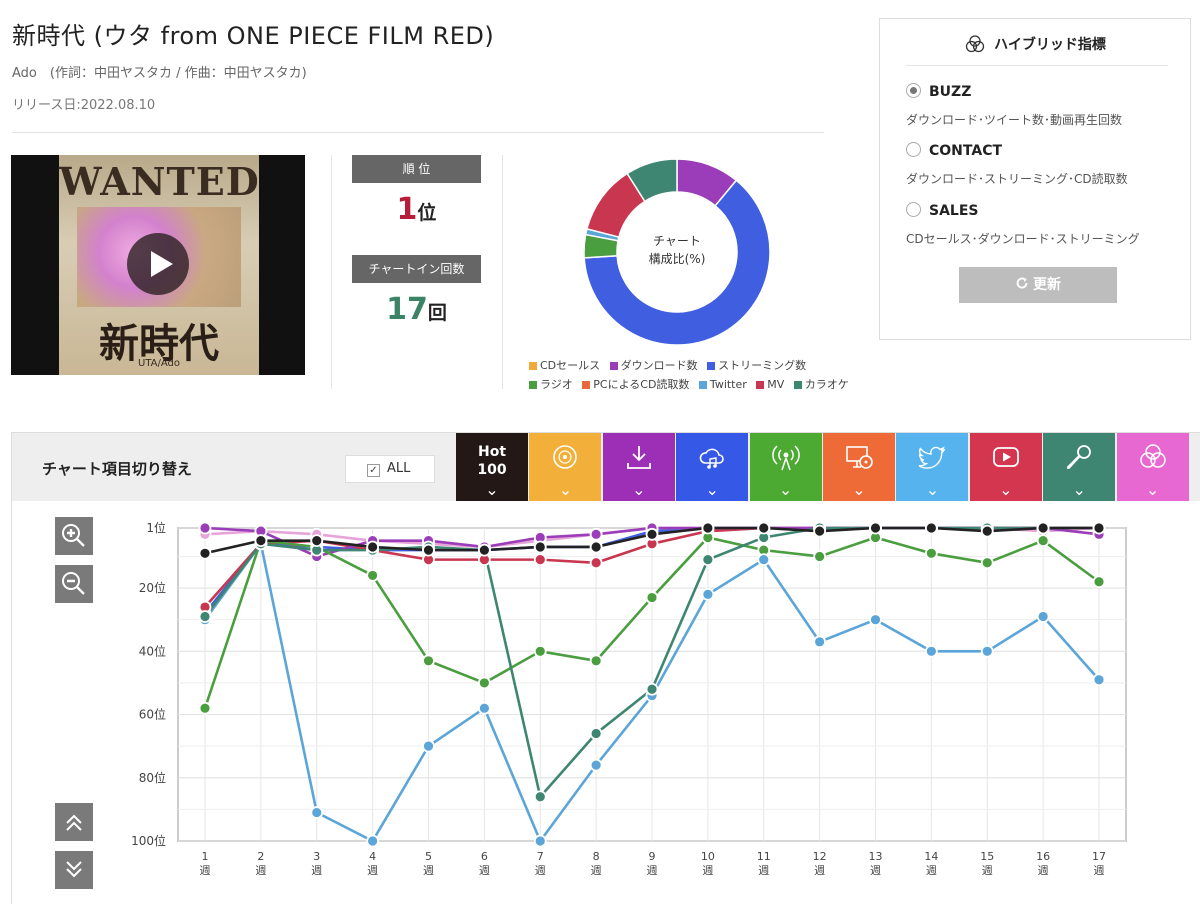  I want to click on zoom-out-icon, so click(73, 583).